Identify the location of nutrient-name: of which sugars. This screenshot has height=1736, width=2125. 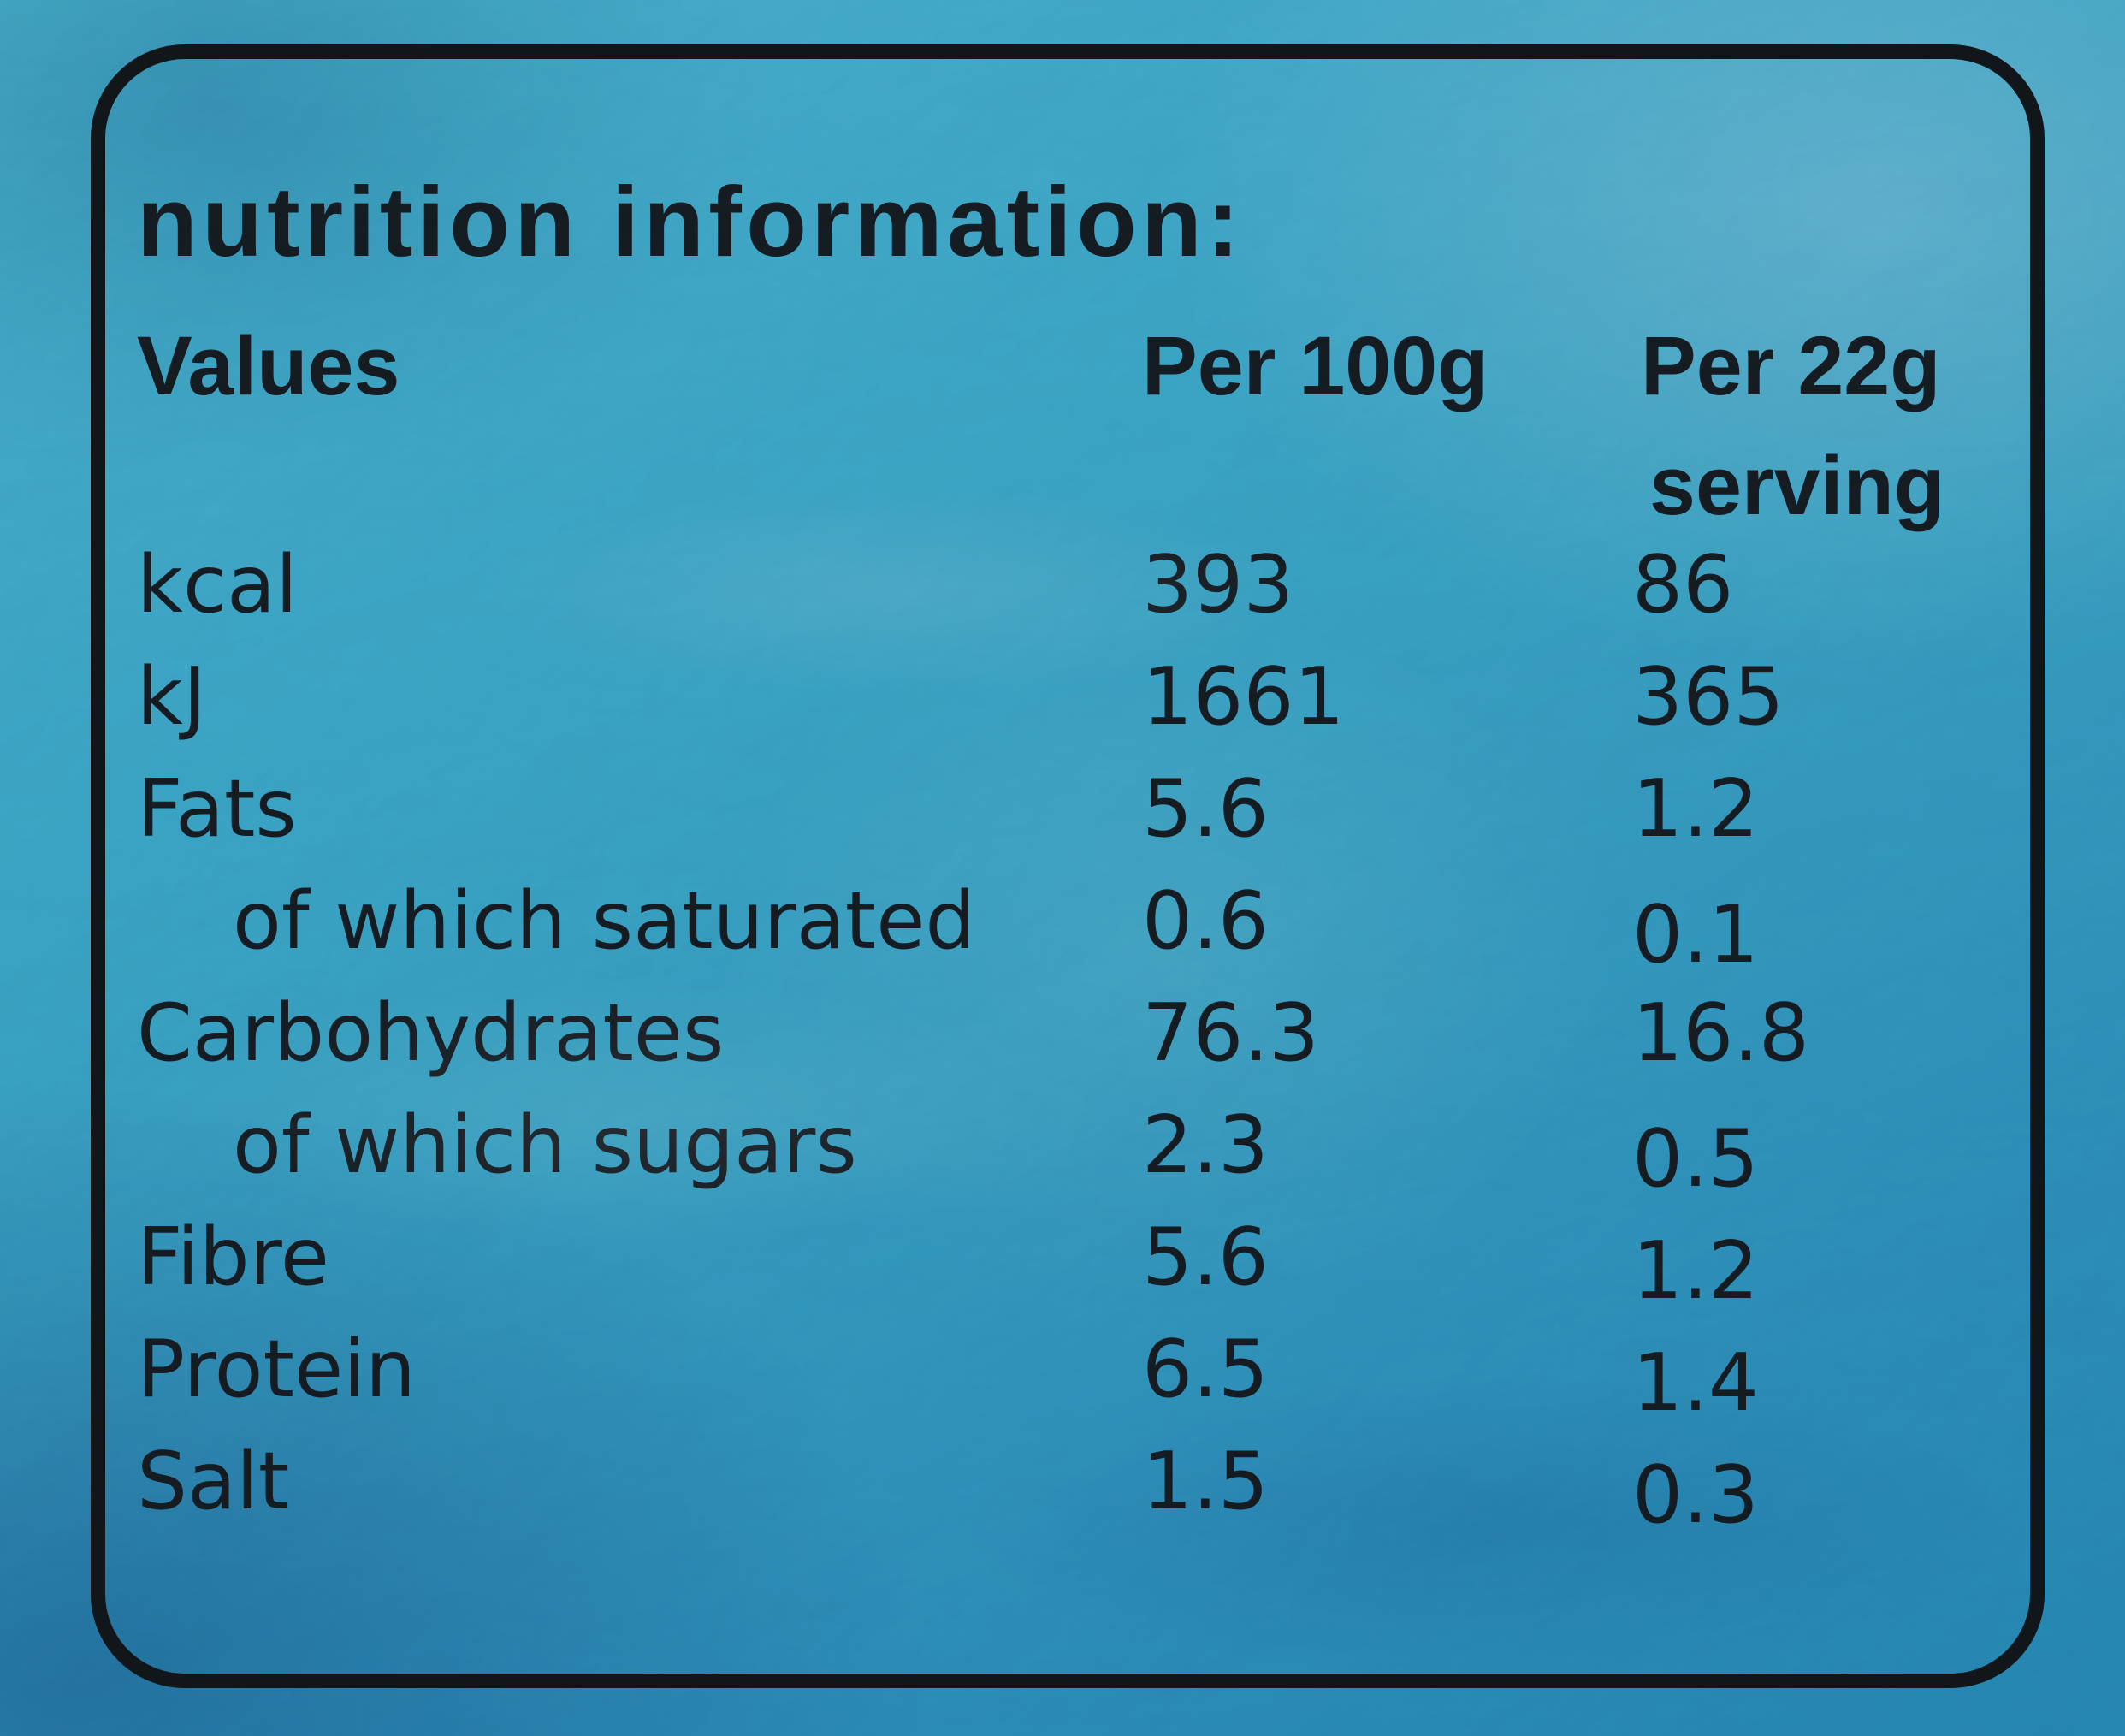
(545, 1145).